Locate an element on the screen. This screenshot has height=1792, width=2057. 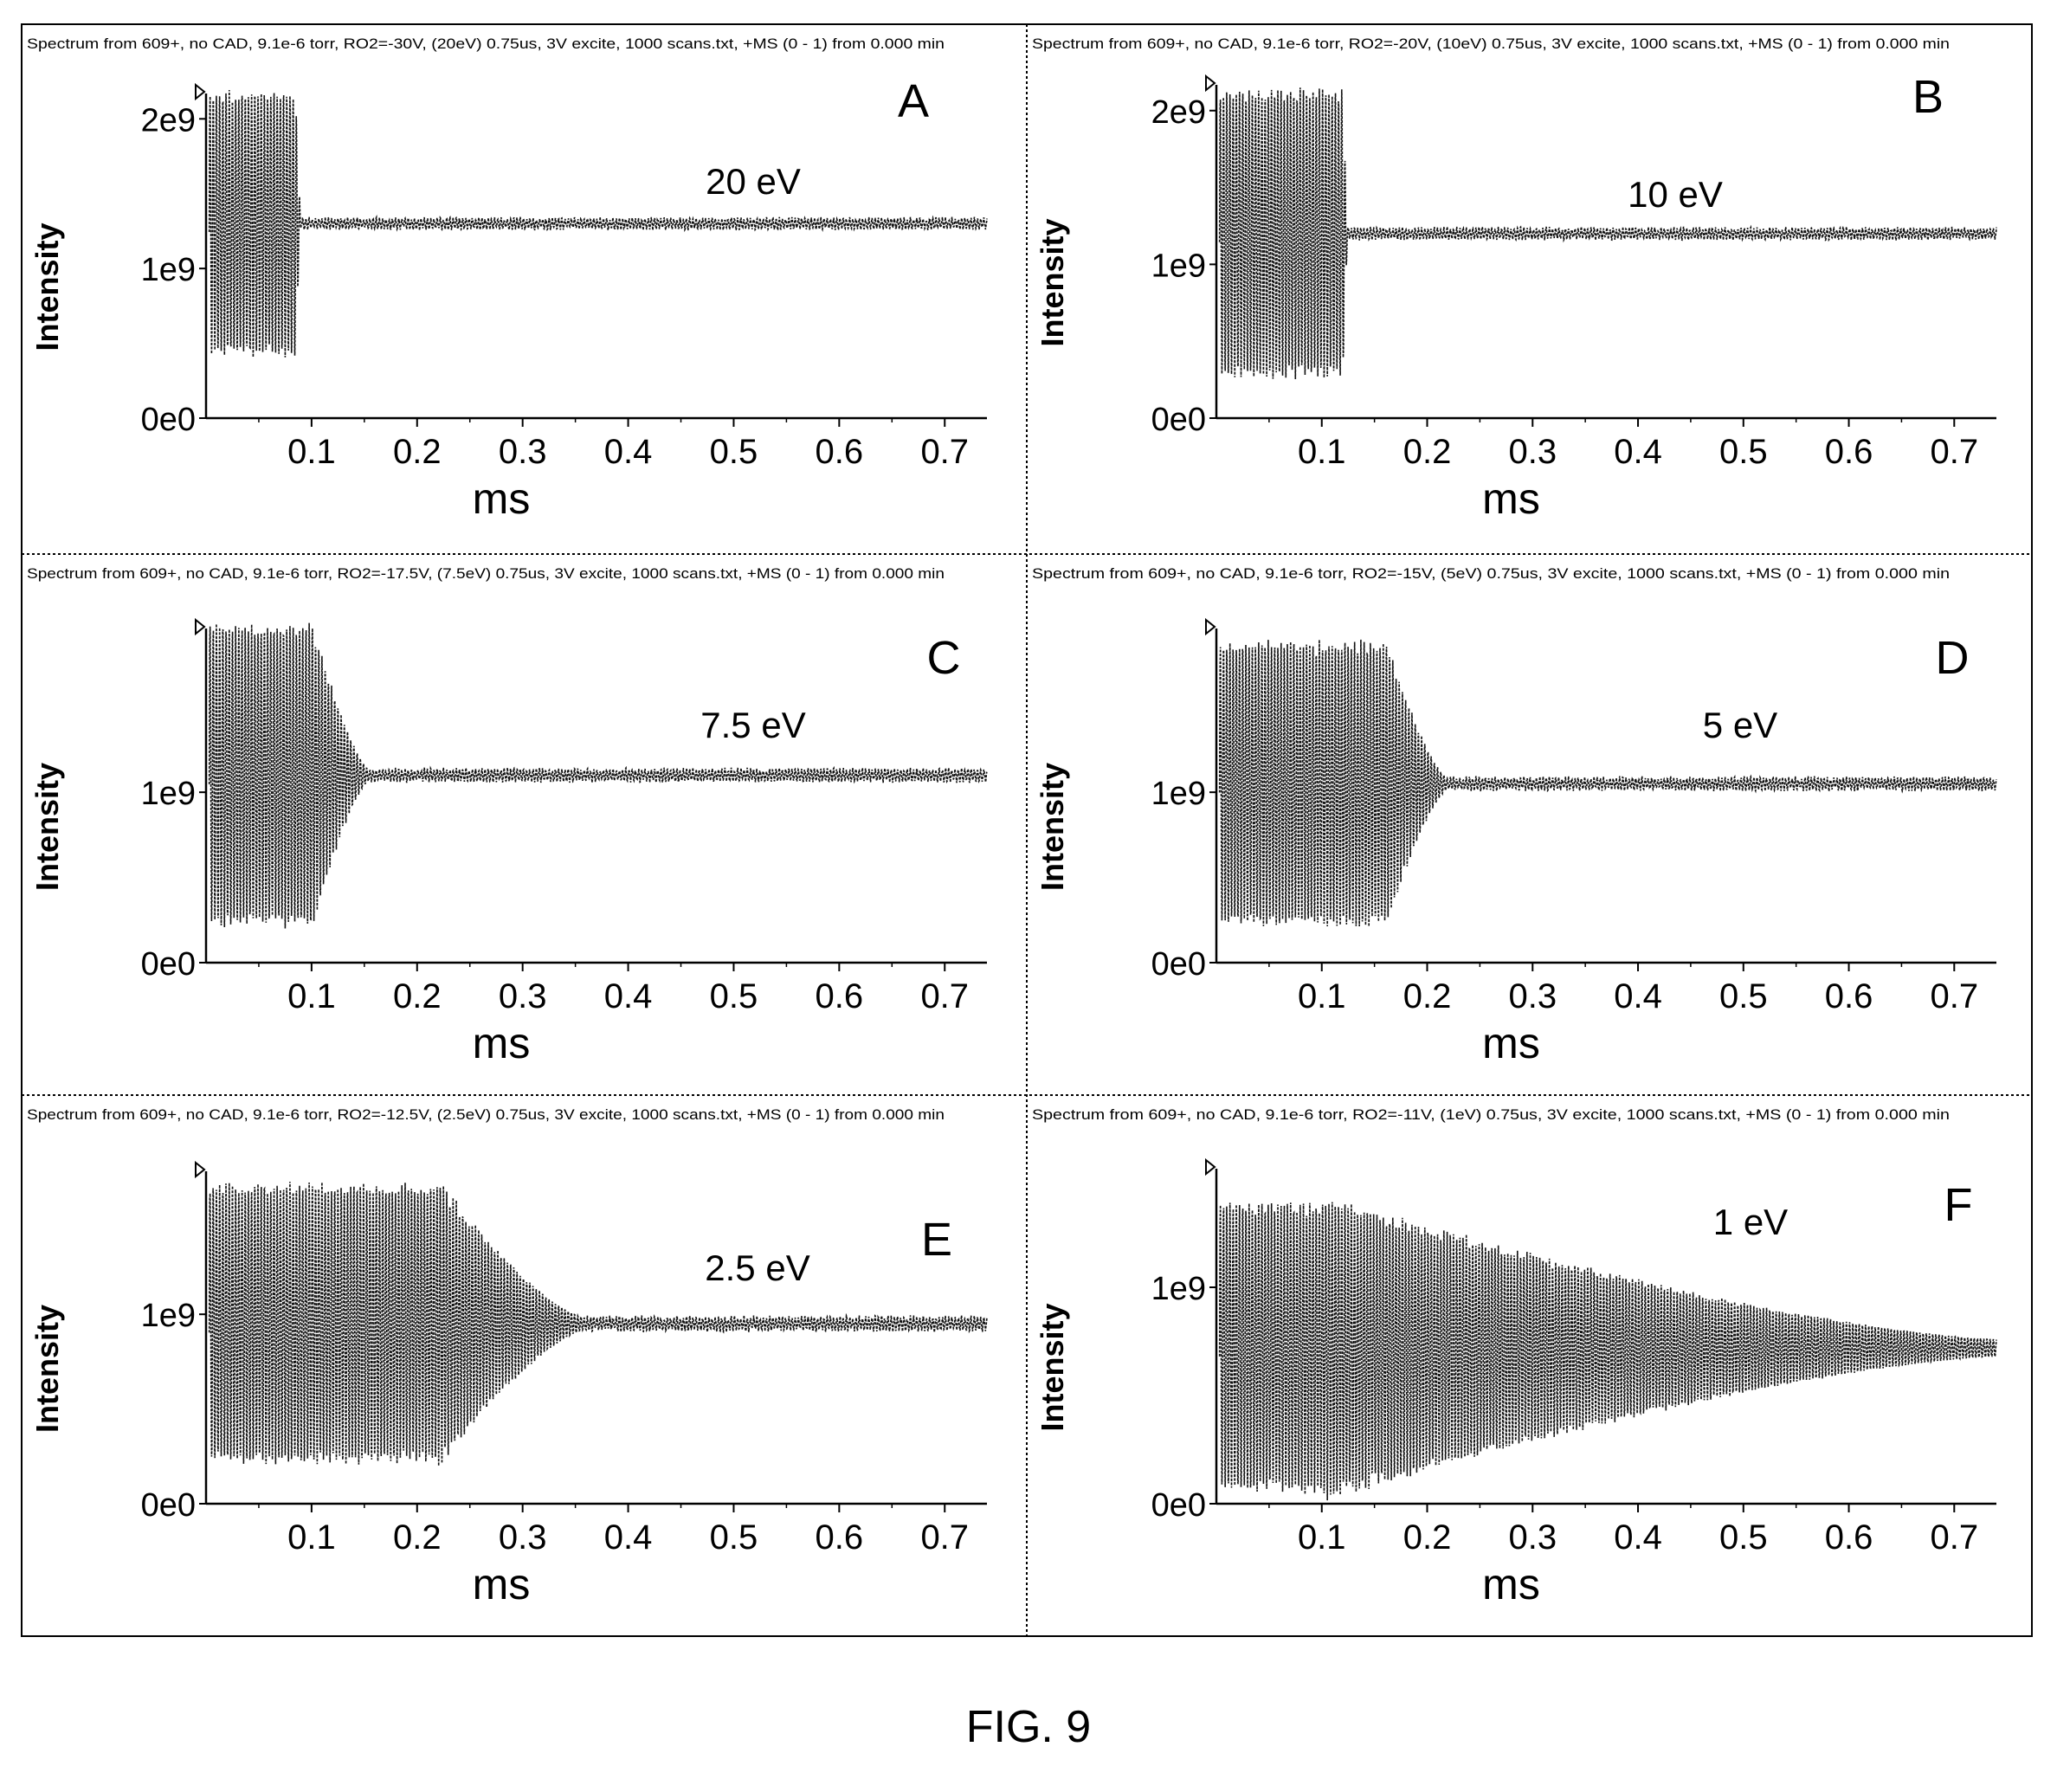
panel-letter: E is located at coordinates (936, 1240).